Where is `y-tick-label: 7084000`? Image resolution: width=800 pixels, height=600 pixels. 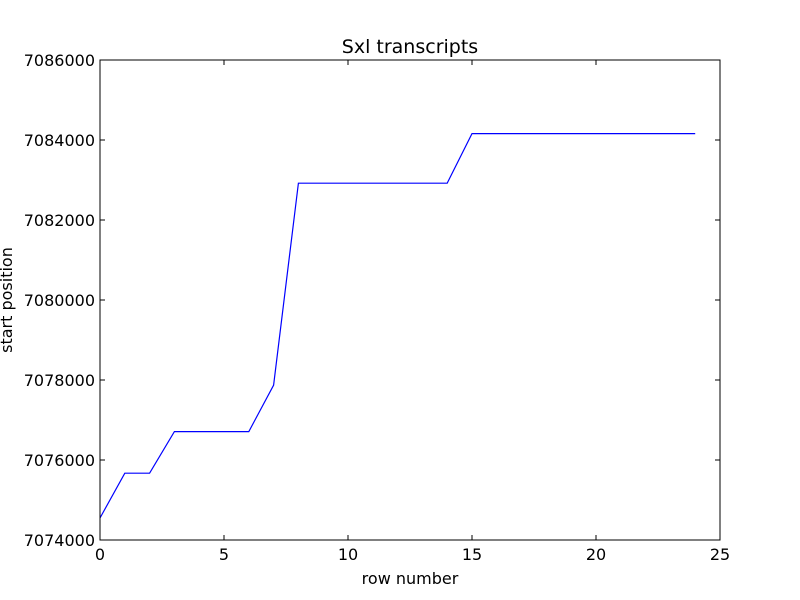
y-tick-label: 7084000 is located at coordinates (59, 140).